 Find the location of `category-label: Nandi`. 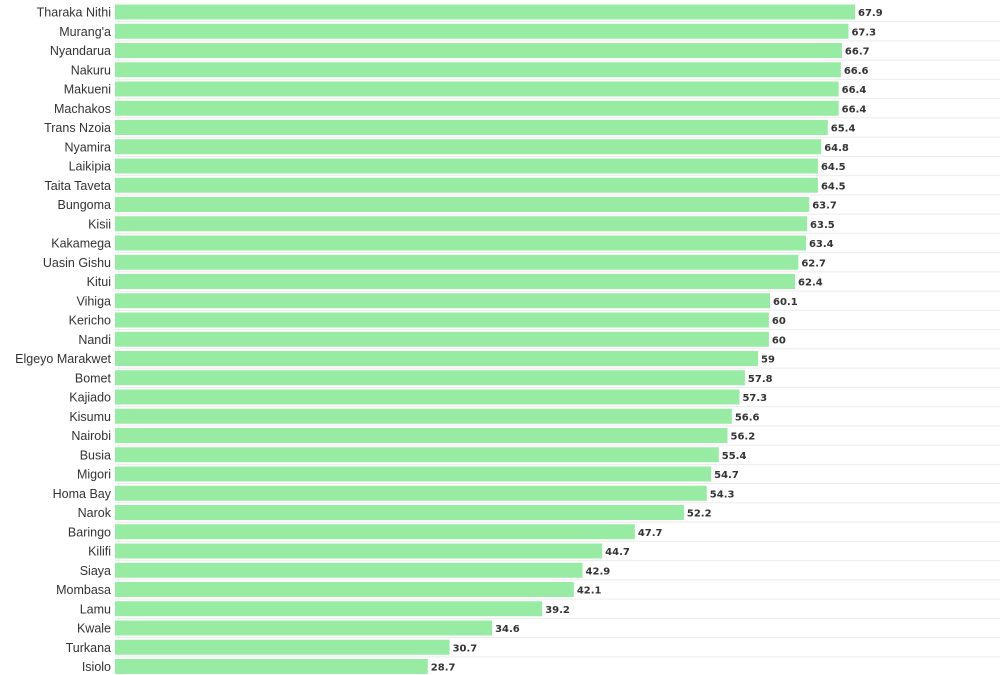

category-label: Nandi is located at coordinates (94, 340).